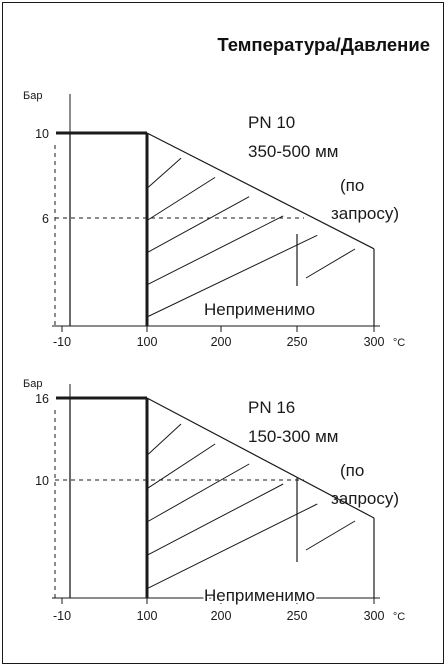 The width and height of the screenshot is (448, 668). I want to click on page-title: Температура/Давление, so click(323, 44).